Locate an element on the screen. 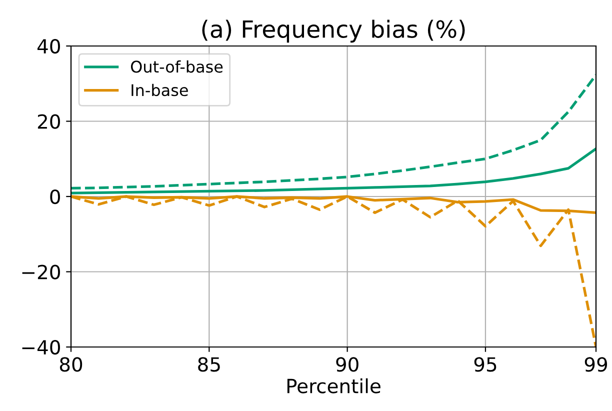  chart-title: (a) Frequency bias (%) is located at coordinates (333, 31).